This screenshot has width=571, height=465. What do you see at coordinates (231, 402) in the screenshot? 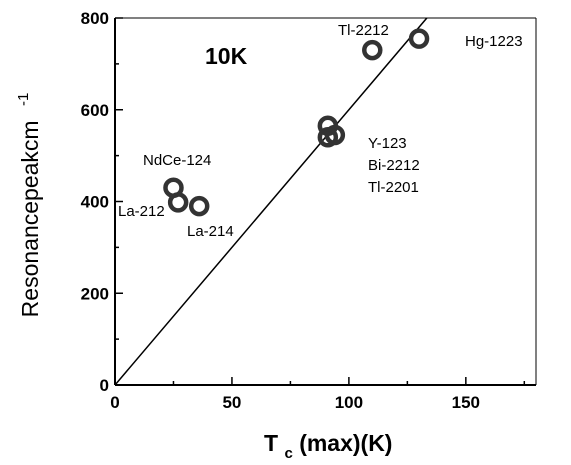
I see `x-tick-label: 50` at bounding box center [231, 402].